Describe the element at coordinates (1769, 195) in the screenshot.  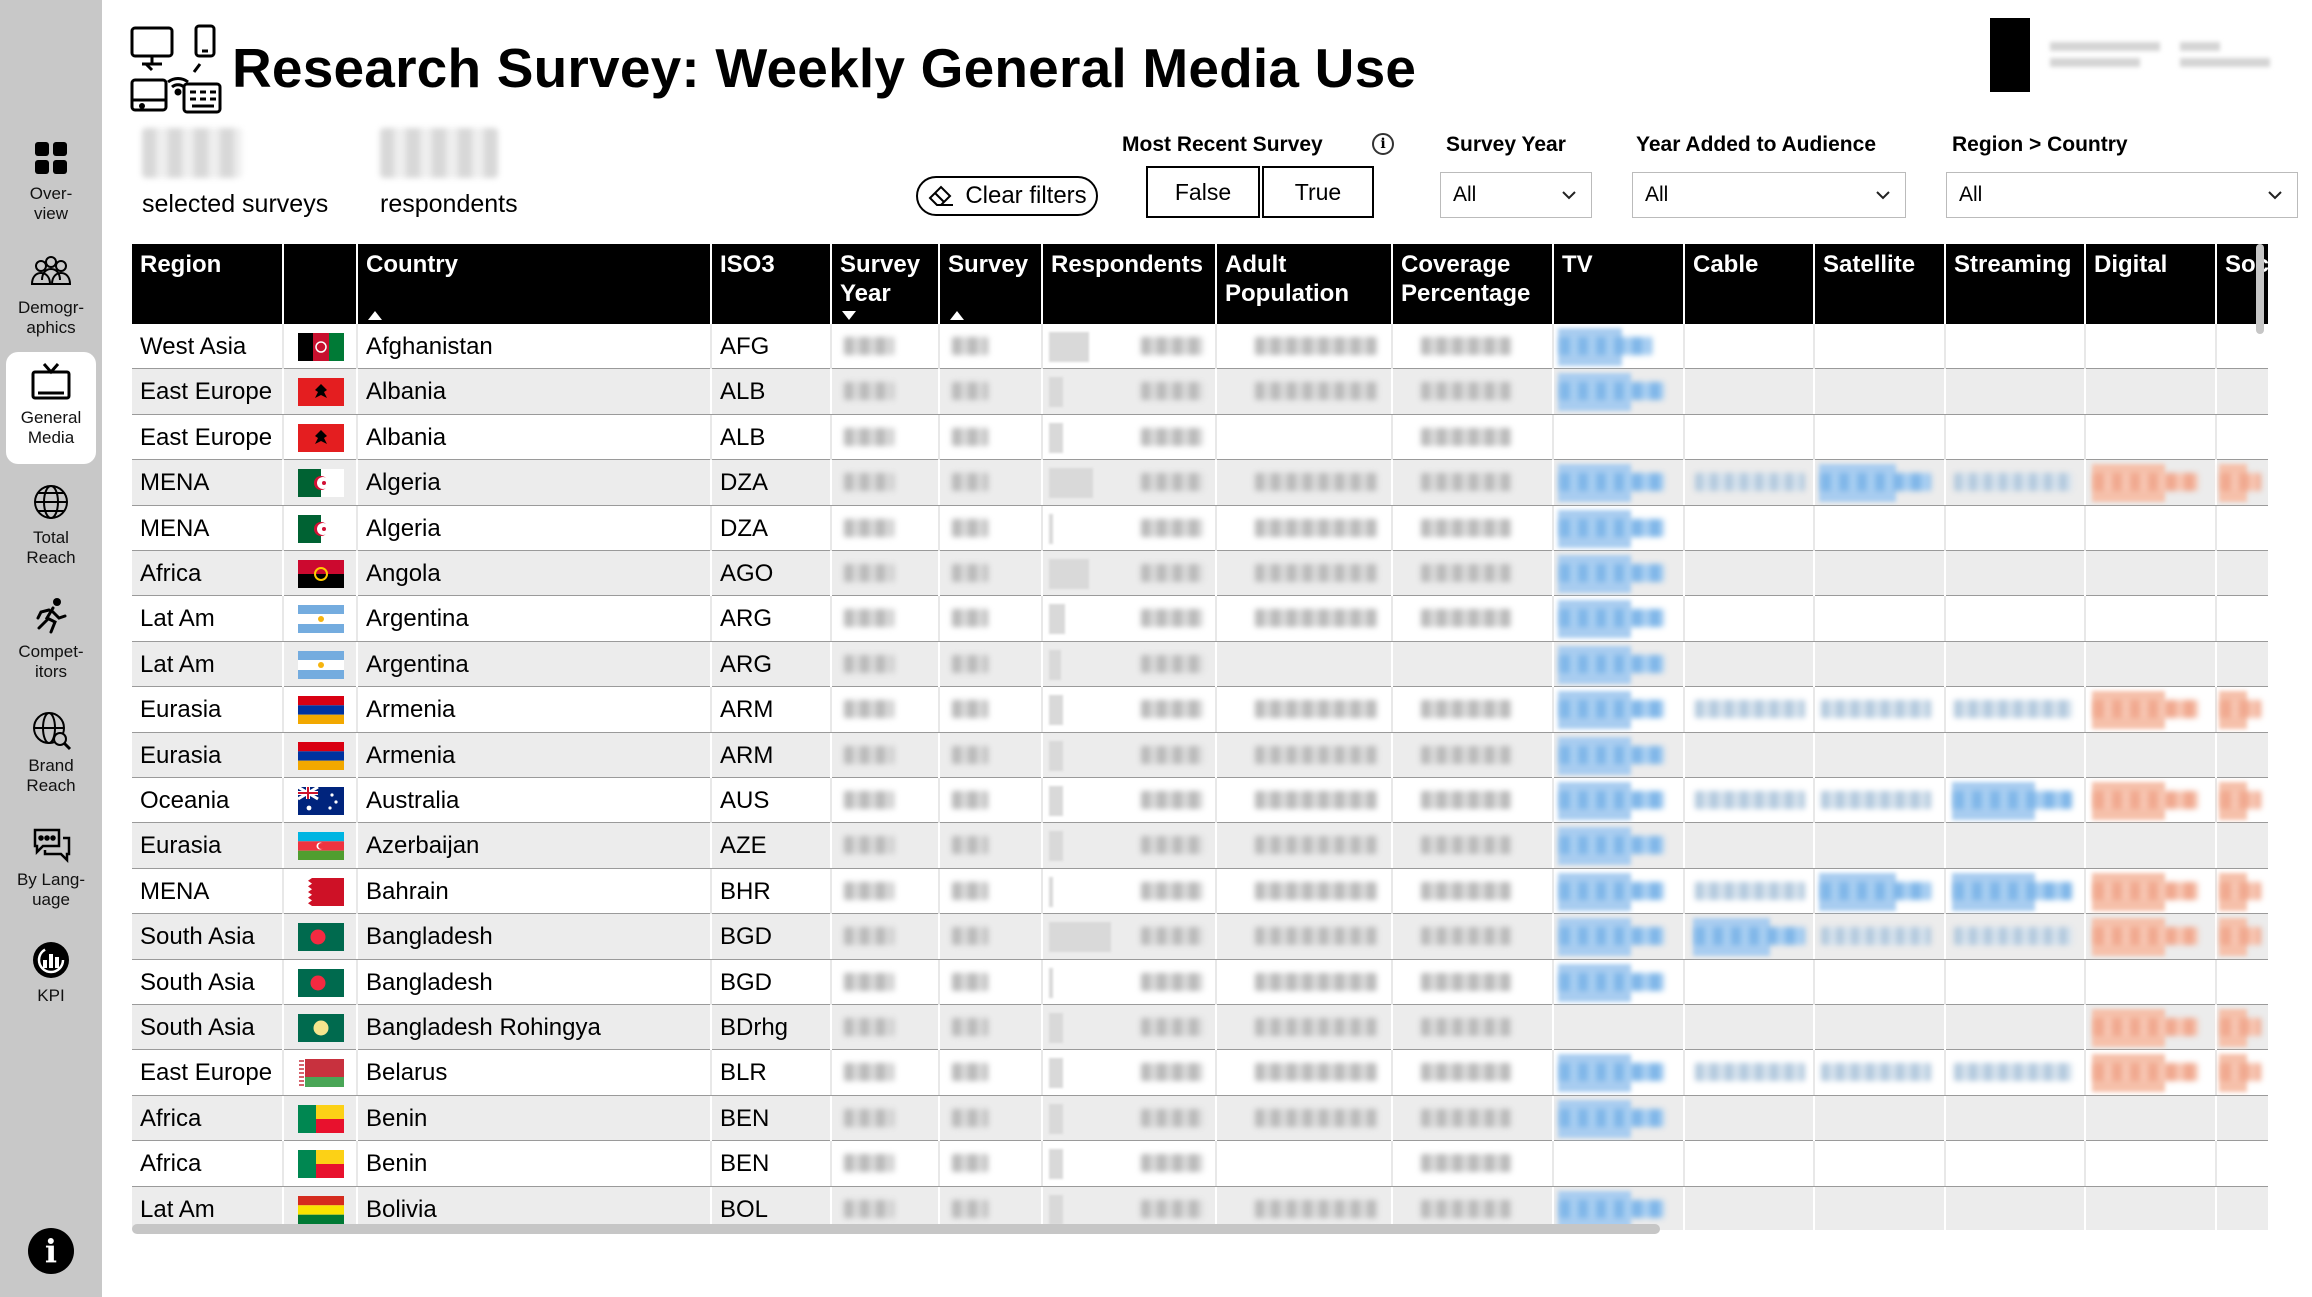
I see `year-added-dropdown: All` at that location.